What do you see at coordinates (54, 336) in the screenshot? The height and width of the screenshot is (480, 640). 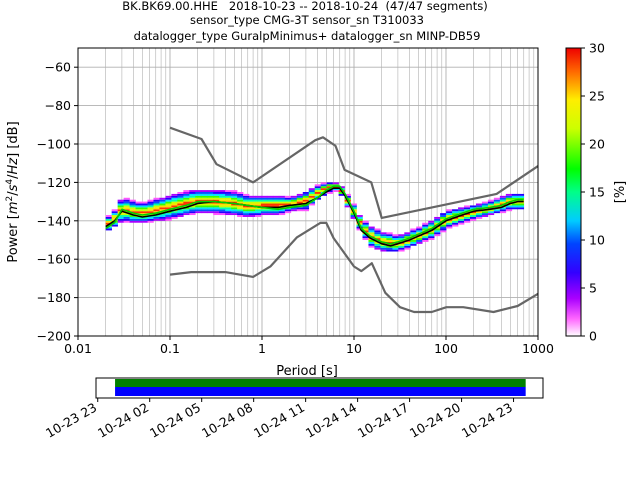 I see `y-tick-label: −200` at bounding box center [54, 336].